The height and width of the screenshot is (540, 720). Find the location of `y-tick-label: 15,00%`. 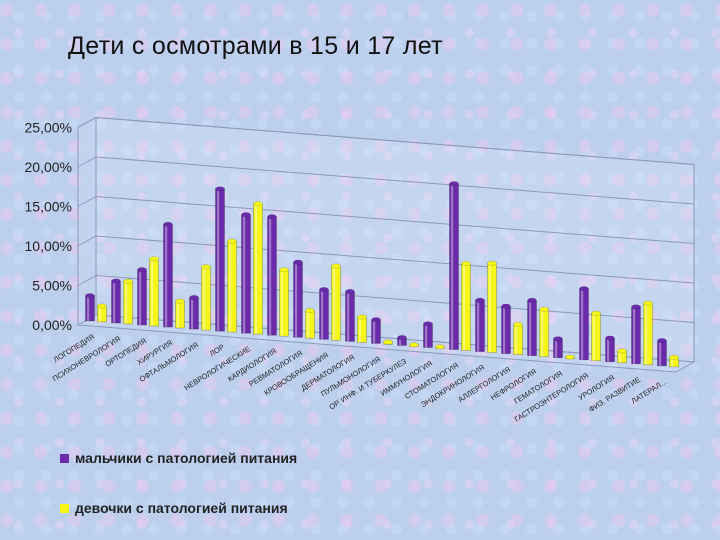

y-tick-label: 15,00% is located at coordinates (48, 207).